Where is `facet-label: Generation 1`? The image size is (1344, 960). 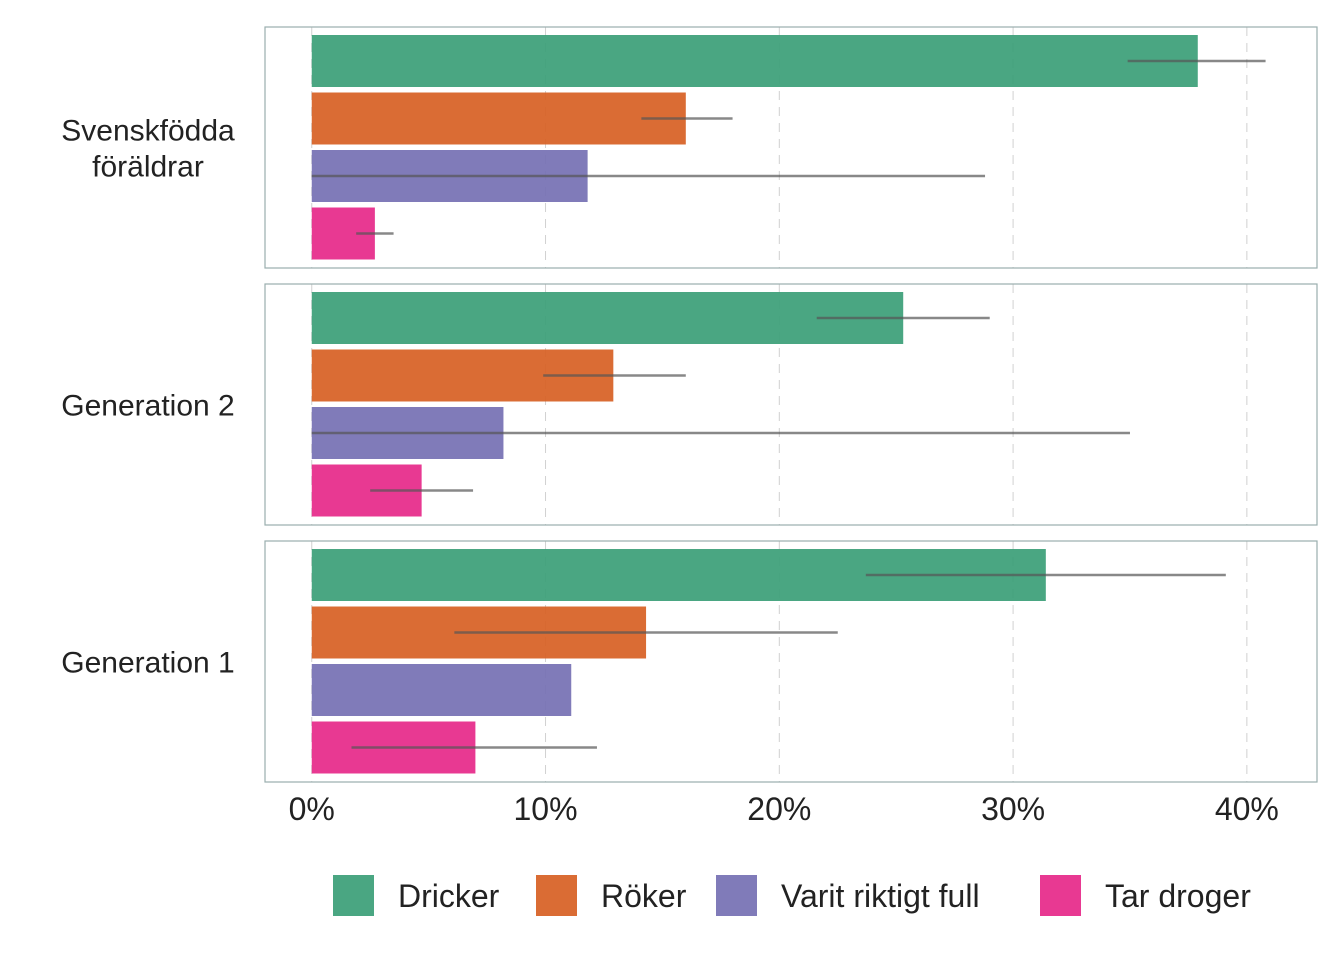
facet-label: Generation 1 is located at coordinates (147, 663).